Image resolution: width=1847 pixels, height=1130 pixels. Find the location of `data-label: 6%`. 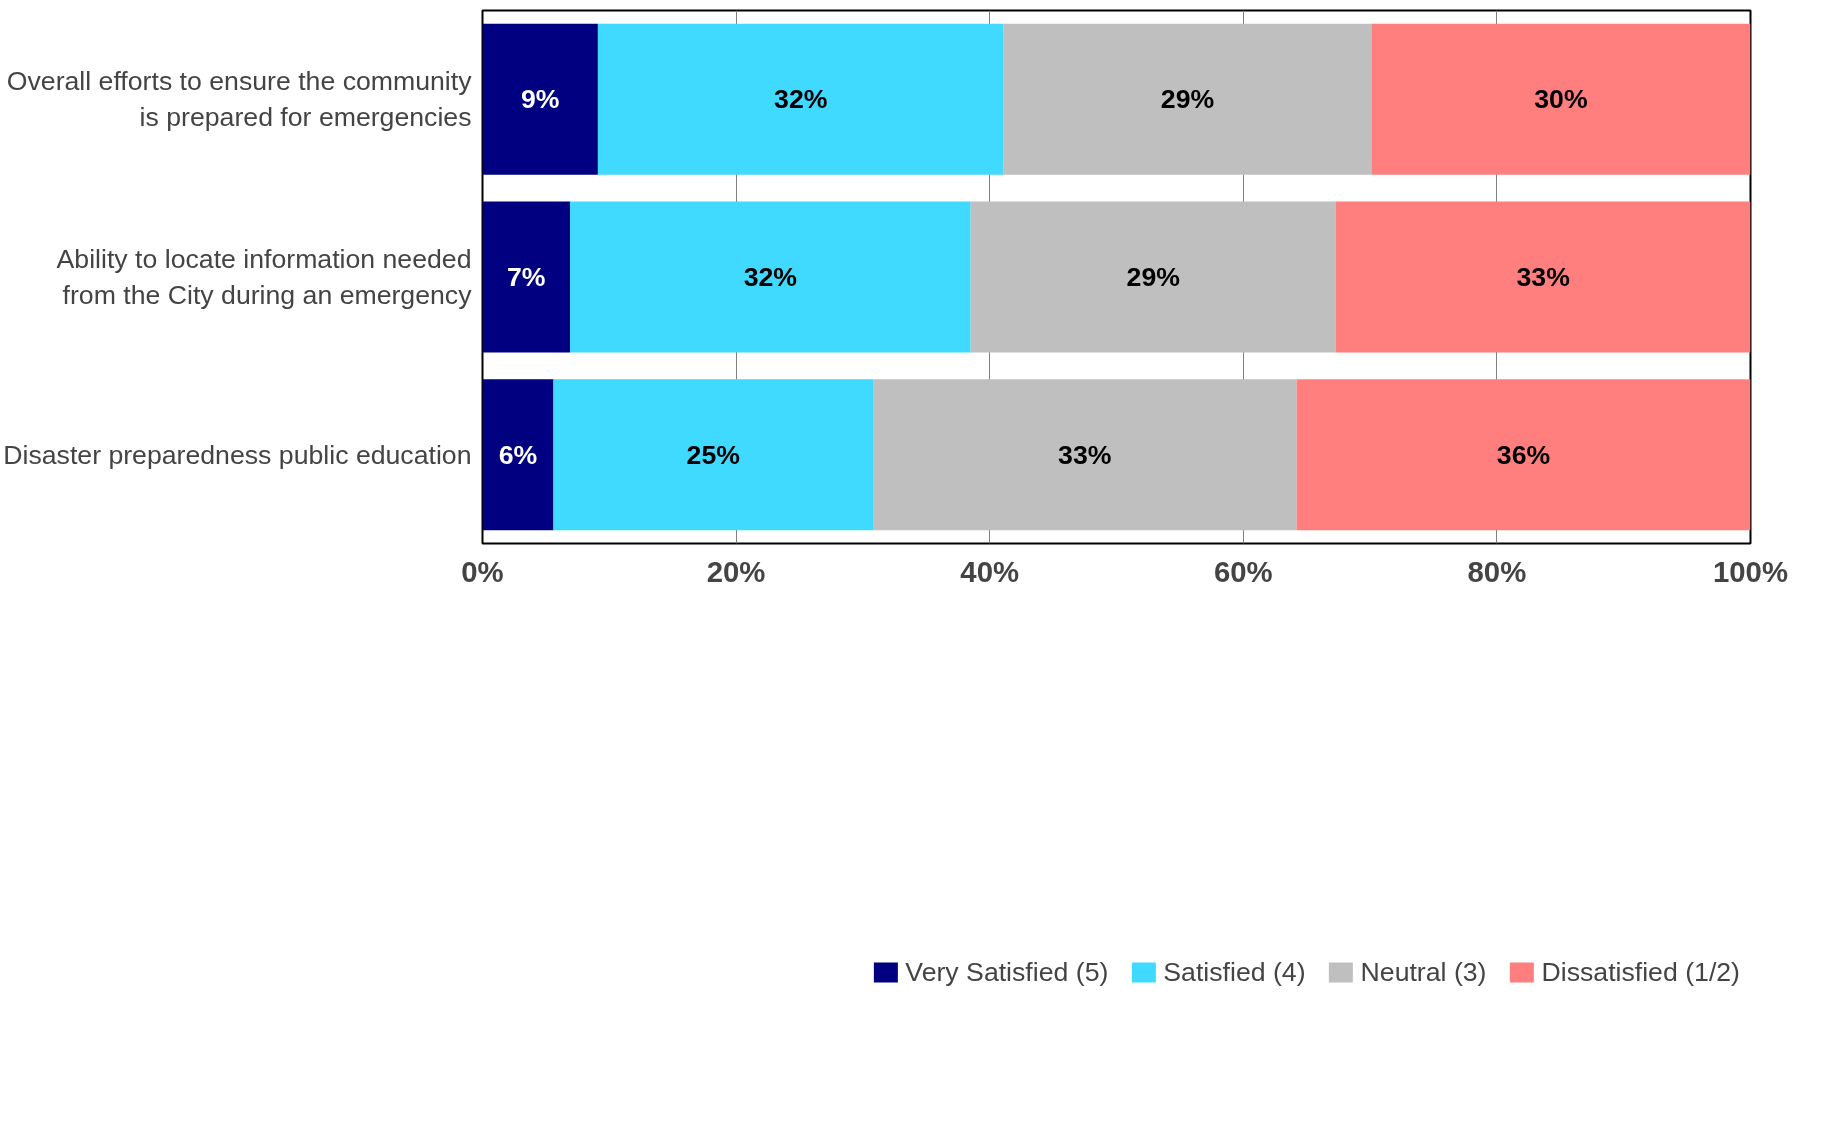

data-label: 6% is located at coordinates (518, 454).